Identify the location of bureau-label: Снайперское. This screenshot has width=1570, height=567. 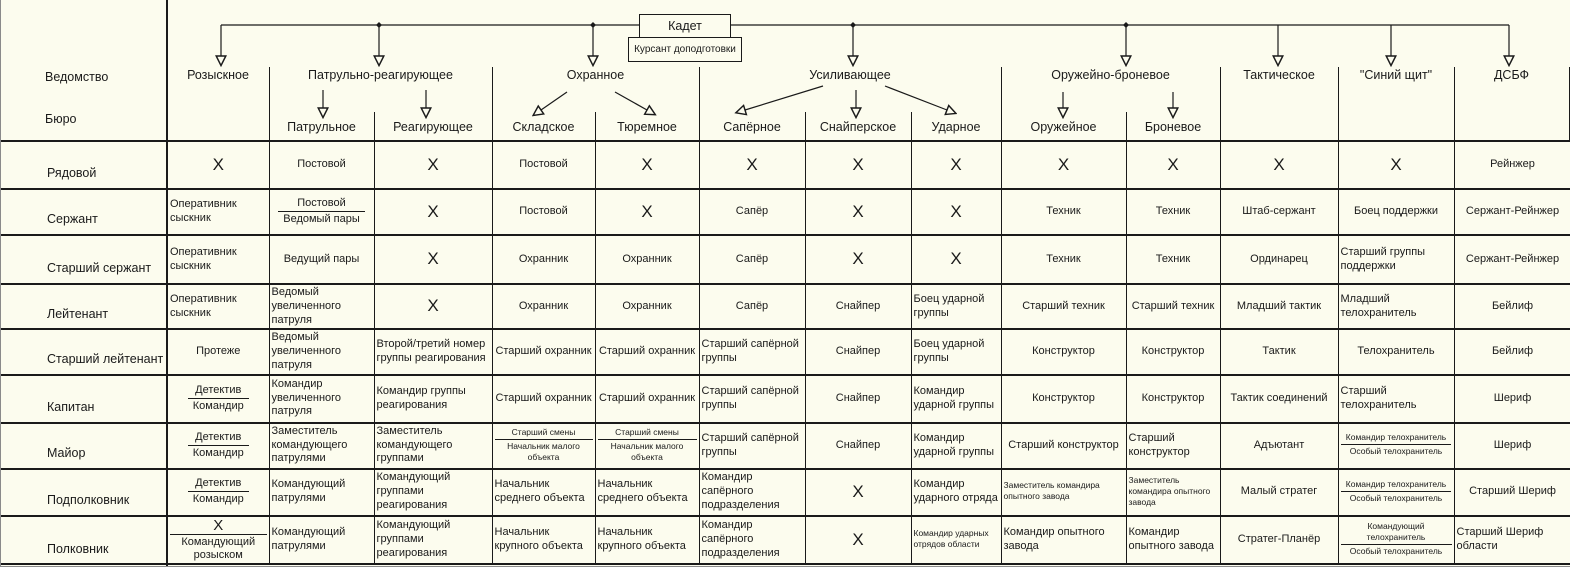
(858, 127).